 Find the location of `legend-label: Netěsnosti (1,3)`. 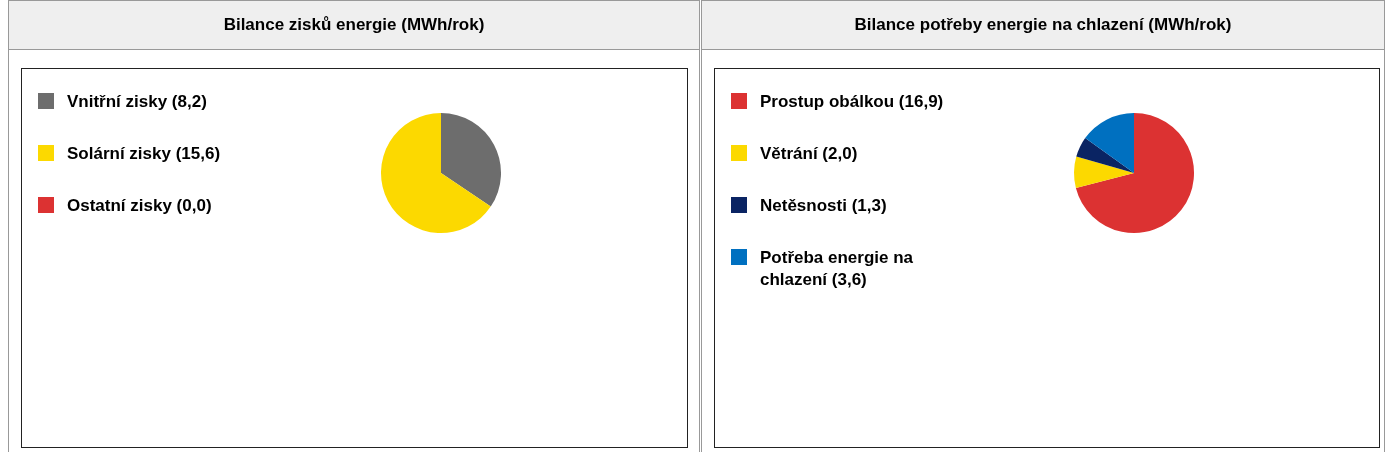

legend-label: Netěsnosti (1,3) is located at coordinates (823, 206).